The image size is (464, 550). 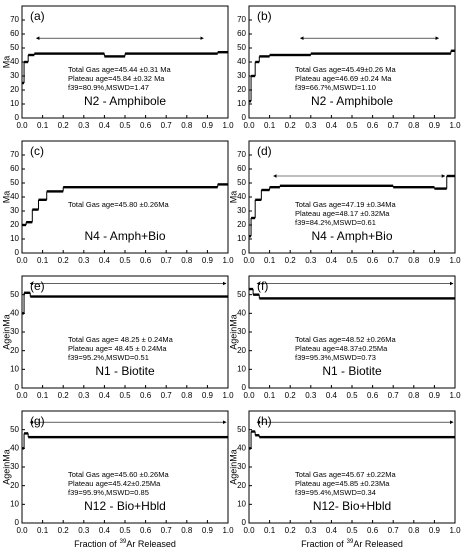 I want to click on panel-label: (c), so click(x=37, y=151).